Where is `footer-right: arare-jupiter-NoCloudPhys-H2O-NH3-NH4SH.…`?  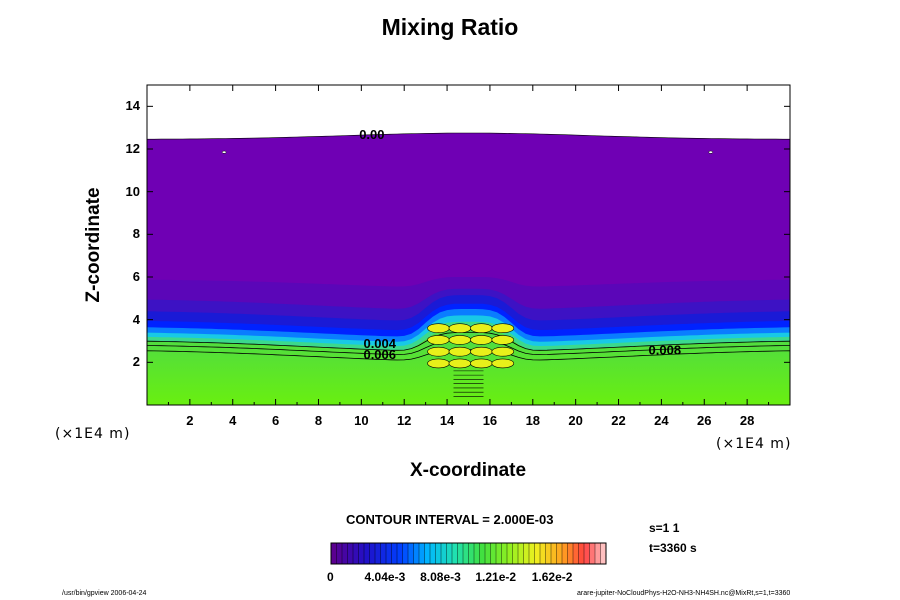
footer-right: arare-jupiter-NoCloudPhys-H2O-NH3-NH4SH.… is located at coordinates (684, 593).